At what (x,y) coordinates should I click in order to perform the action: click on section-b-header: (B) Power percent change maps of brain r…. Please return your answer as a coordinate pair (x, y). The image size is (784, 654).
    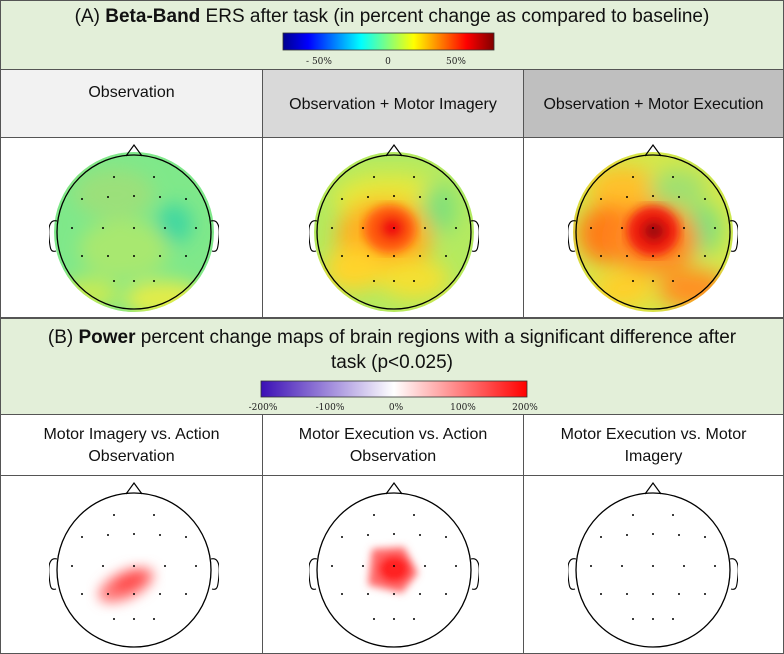
    Looking at the image, I should click on (392, 366).